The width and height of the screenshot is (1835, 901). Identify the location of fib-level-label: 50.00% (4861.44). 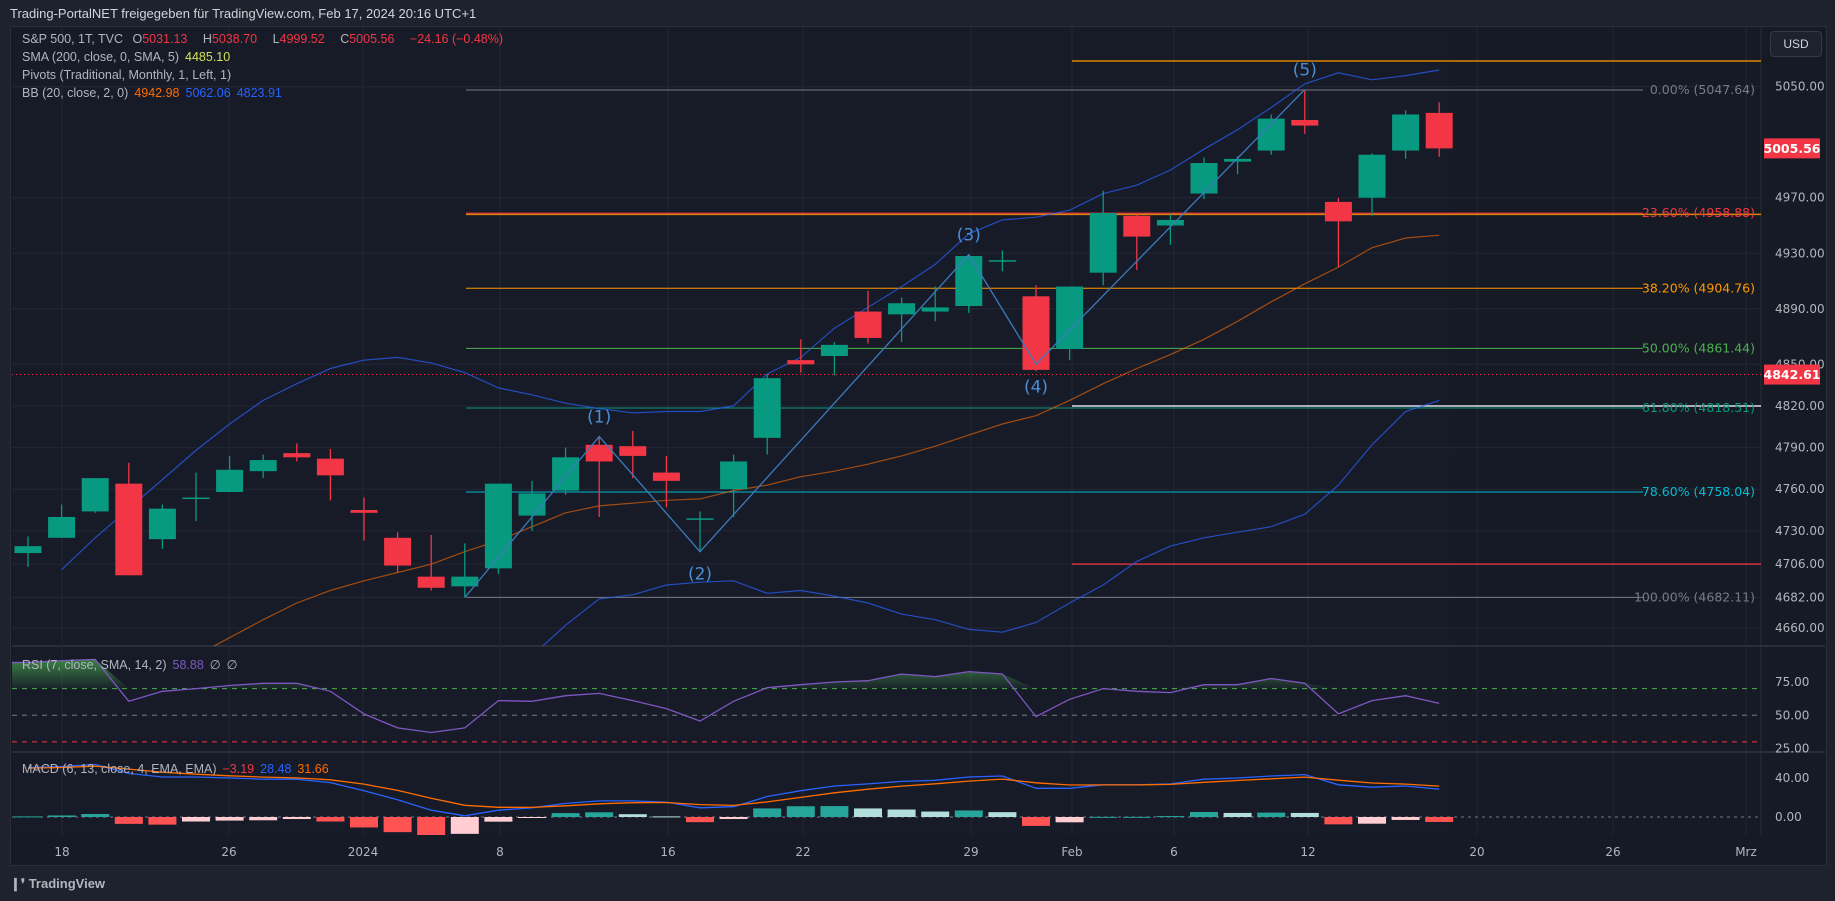
(1698, 347).